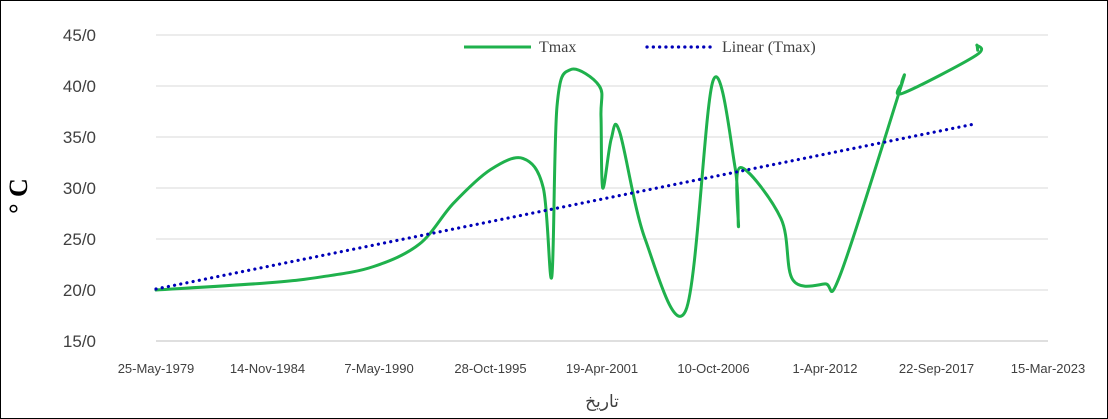  What do you see at coordinates (378, 368) in the screenshot?
I see `x-tick-label: 7-May-1990` at bounding box center [378, 368].